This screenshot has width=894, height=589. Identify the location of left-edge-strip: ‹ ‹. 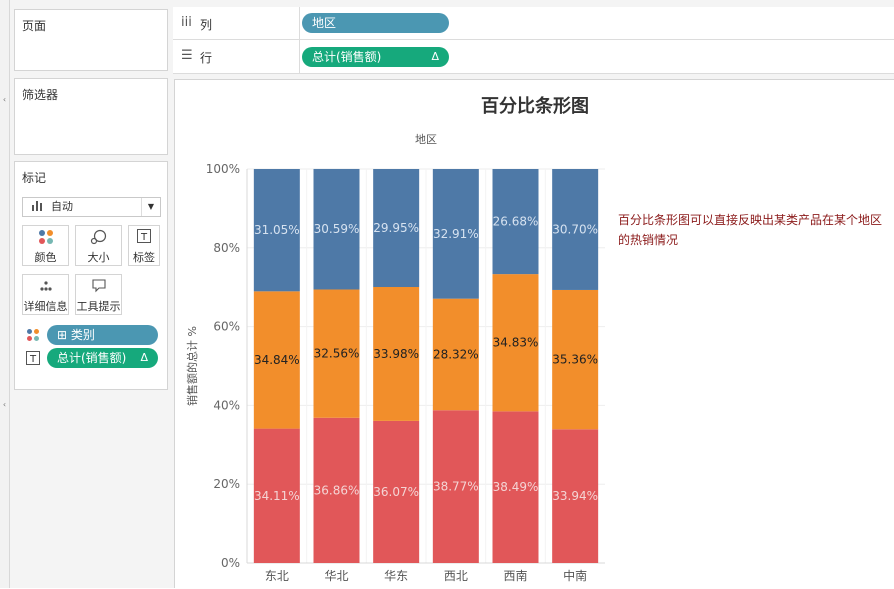
(5, 294).